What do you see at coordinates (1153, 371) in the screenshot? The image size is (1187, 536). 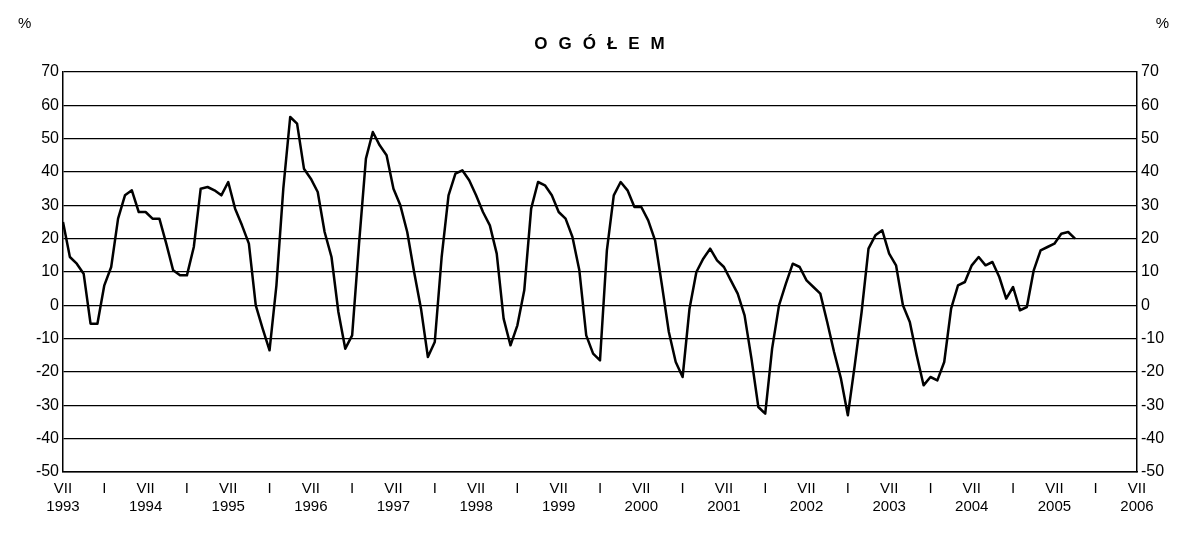 I see `y2-tick-label: -20` at bounding box center [1153, 371].